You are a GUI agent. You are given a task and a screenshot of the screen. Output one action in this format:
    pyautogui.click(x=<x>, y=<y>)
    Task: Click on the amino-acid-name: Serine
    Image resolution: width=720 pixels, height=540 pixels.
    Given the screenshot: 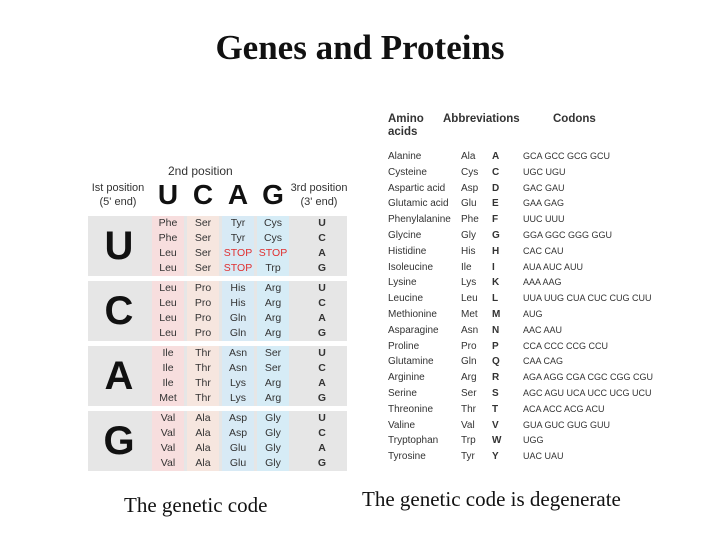 What is the action you would take?
    pyautogui.click(x=402, y=393)
    